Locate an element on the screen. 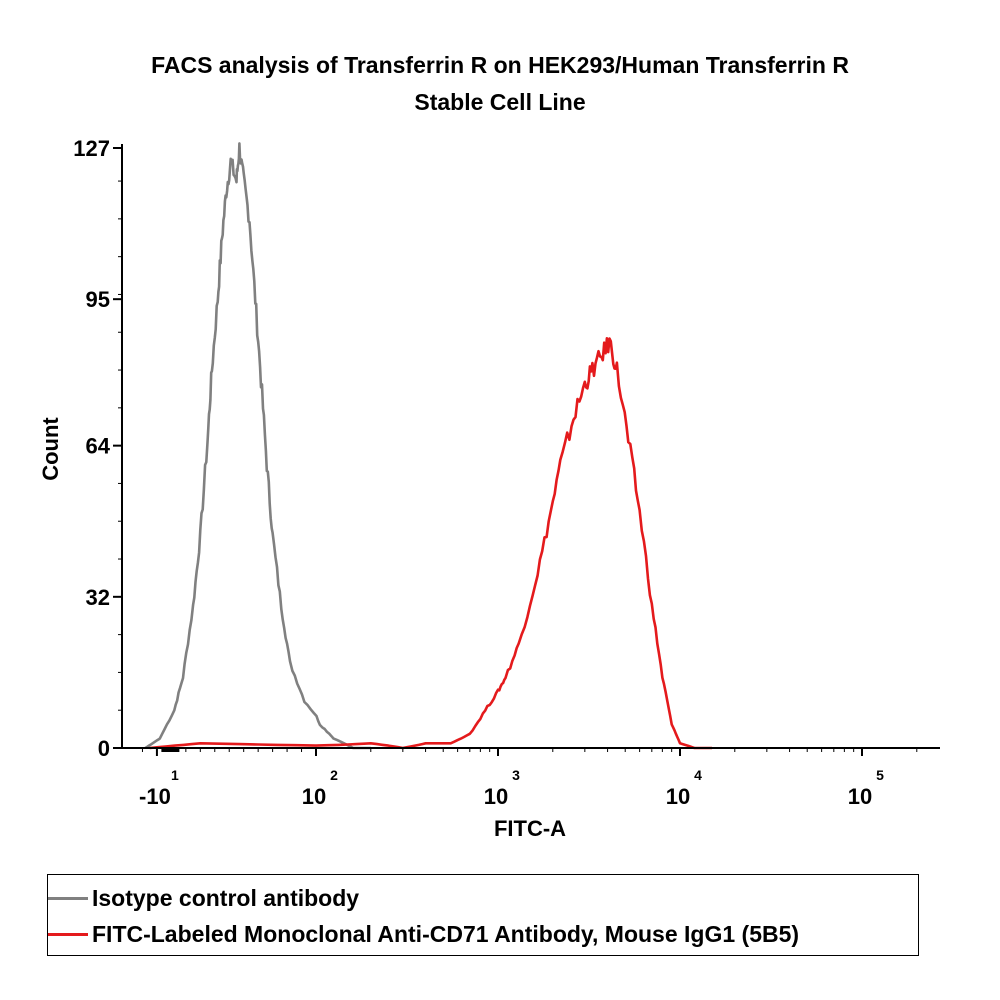 The width and height of the screenshot is (1000, 1000). y-tick-label: 0 is located at coordinates (104, 748).